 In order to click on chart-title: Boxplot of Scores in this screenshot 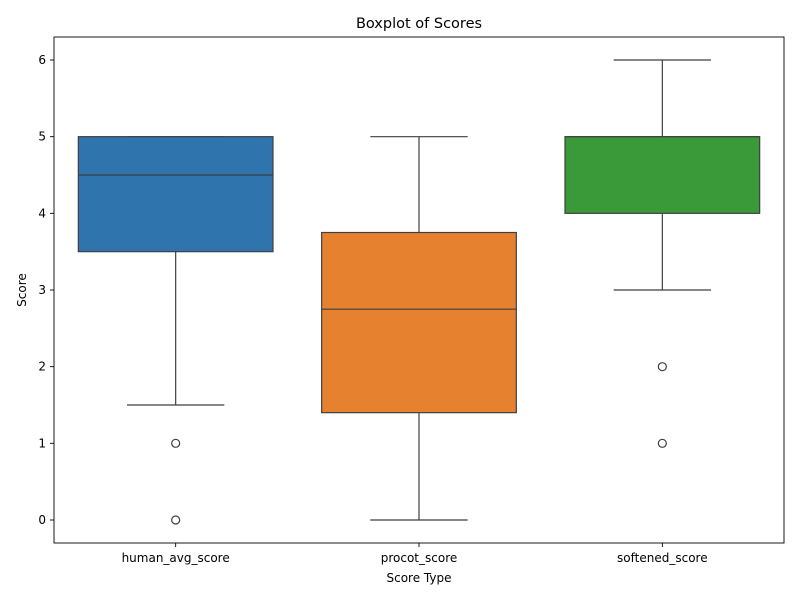, I will do `click(419, 24)`.